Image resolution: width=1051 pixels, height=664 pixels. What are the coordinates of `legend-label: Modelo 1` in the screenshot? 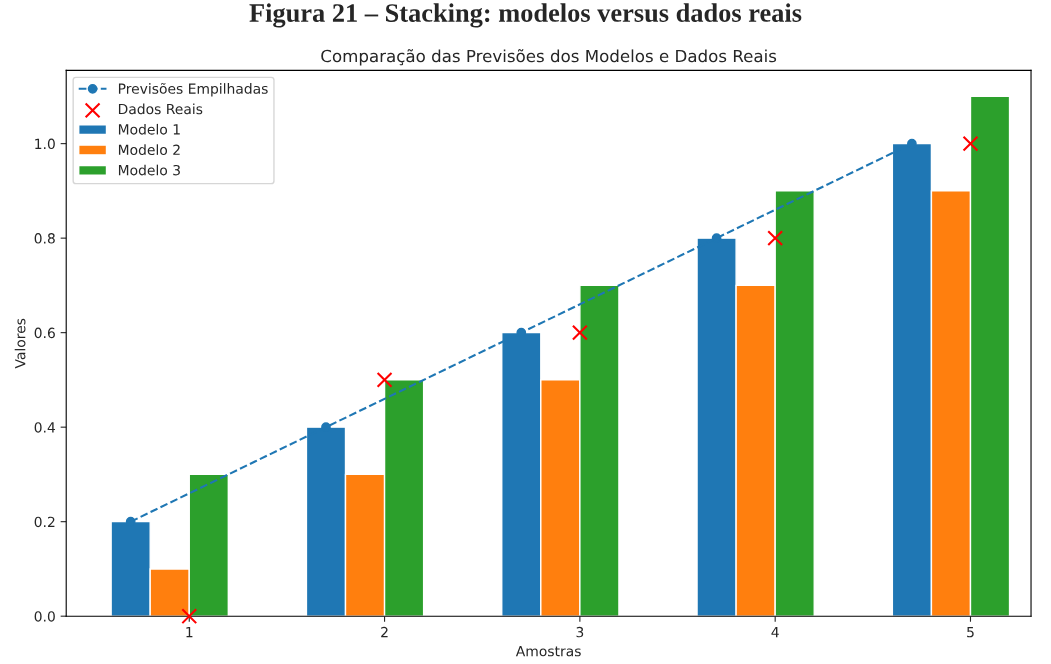 It's located at (149, 129).